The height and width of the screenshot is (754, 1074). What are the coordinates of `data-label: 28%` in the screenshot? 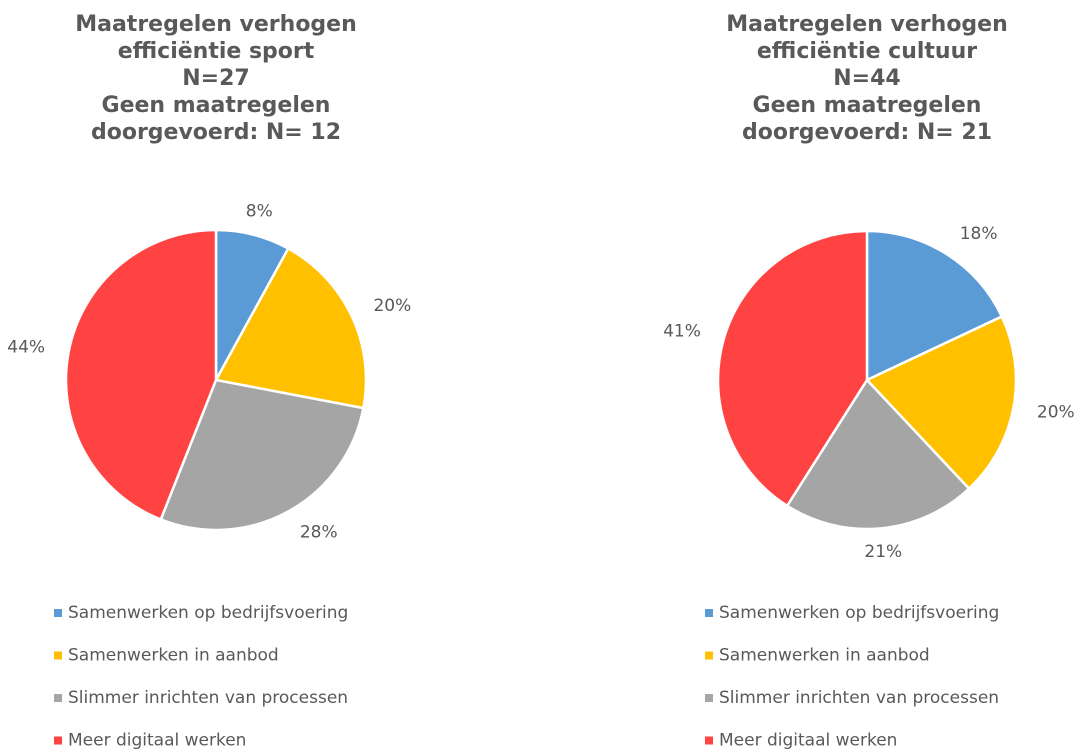 It's located at (319, 532).